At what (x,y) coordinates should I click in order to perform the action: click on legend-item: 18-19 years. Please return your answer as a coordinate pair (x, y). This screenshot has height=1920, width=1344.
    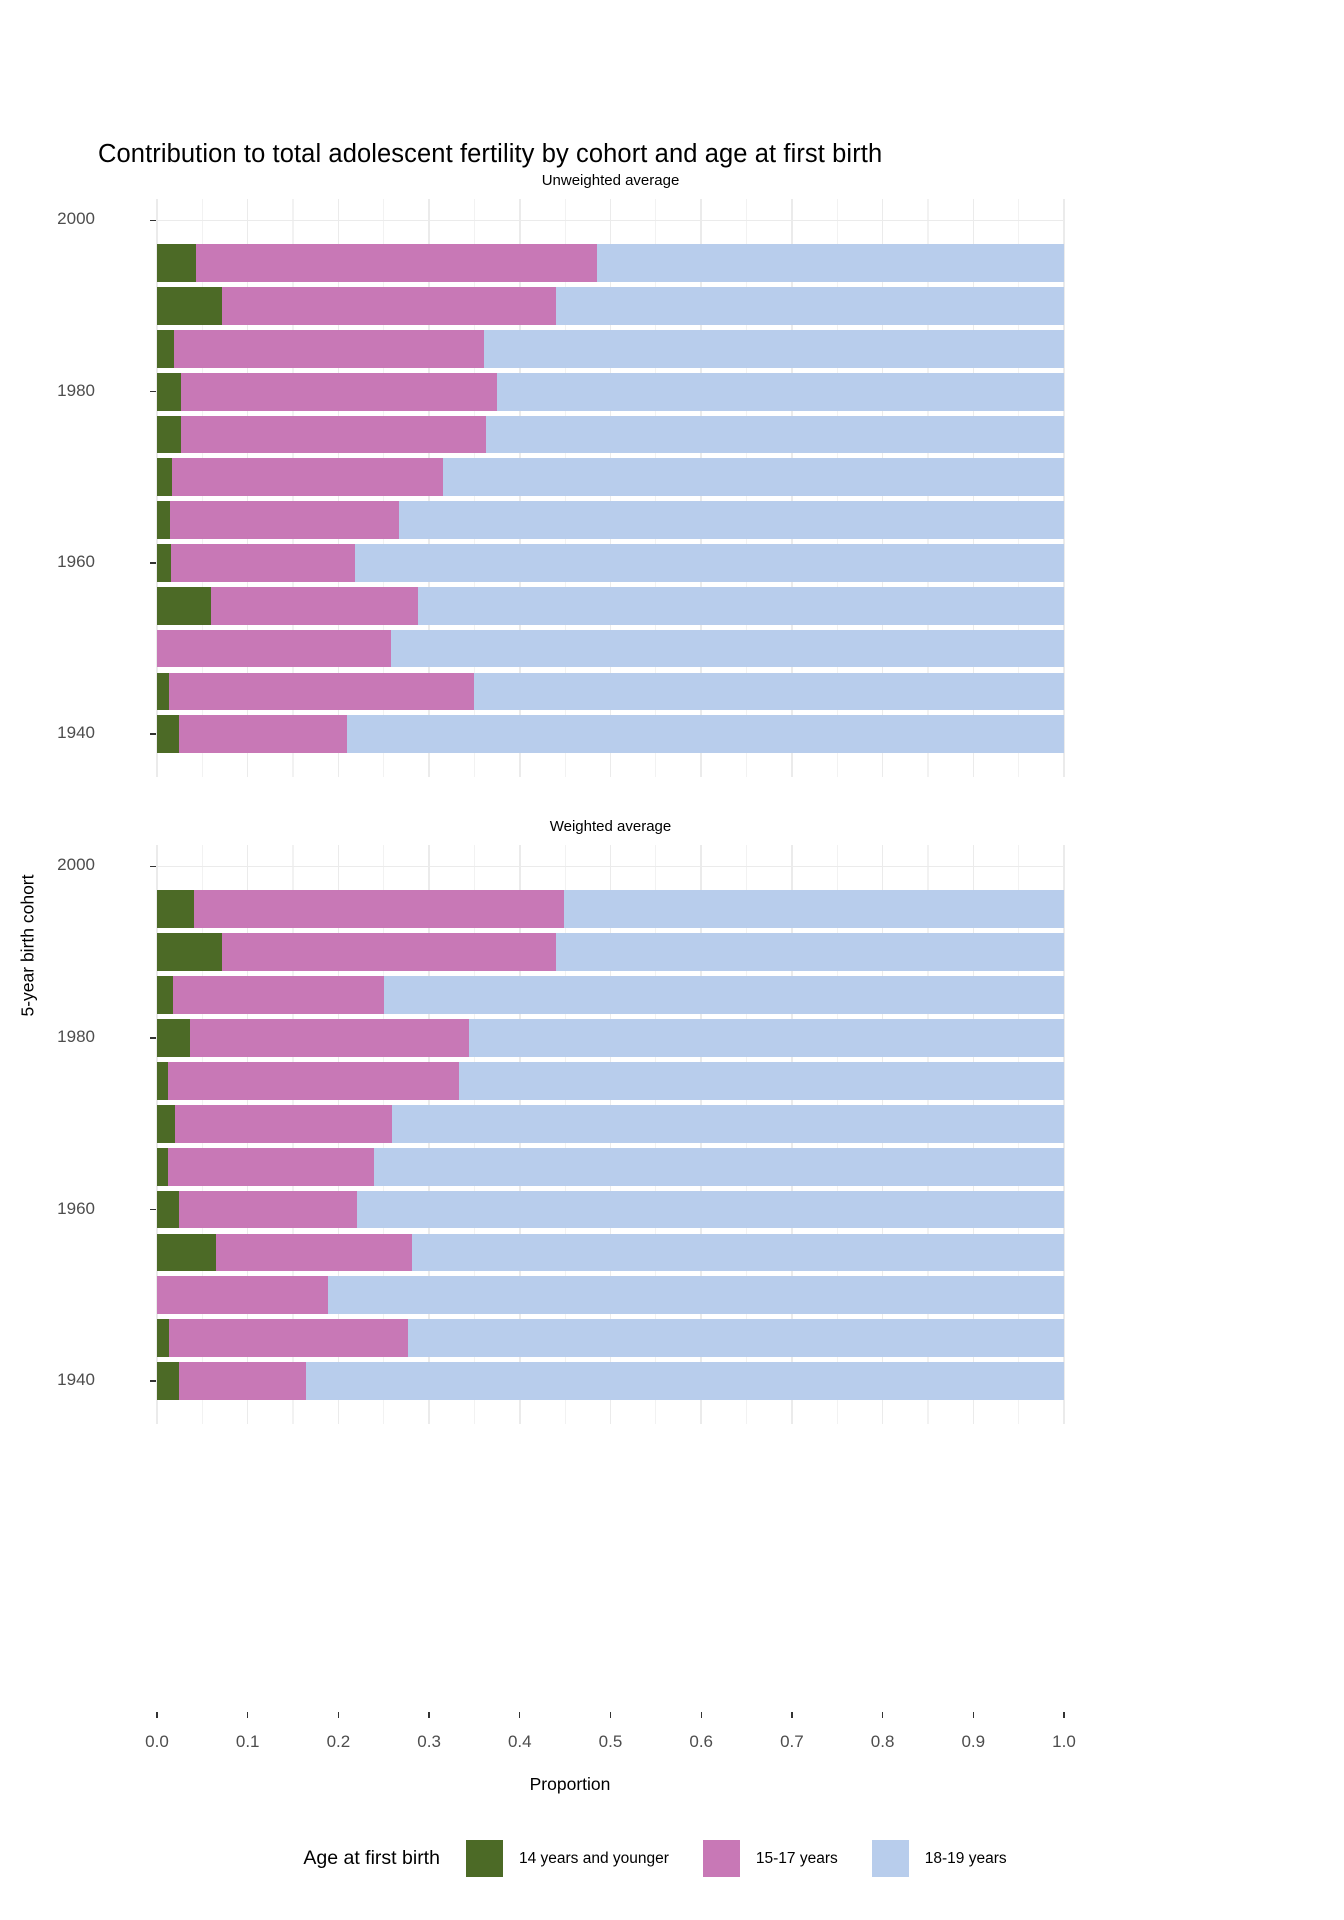
    Looking at the image, I should click on (939, 1858).